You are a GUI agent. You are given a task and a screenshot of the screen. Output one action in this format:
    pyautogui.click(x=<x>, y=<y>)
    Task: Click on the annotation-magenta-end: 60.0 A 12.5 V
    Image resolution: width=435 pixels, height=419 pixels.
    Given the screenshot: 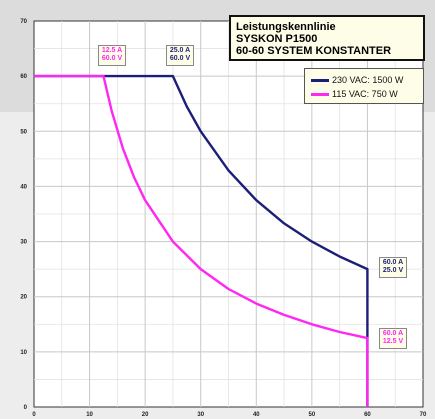 What is the action you would take?
    pyautogui.click(x=393, y=338)
    